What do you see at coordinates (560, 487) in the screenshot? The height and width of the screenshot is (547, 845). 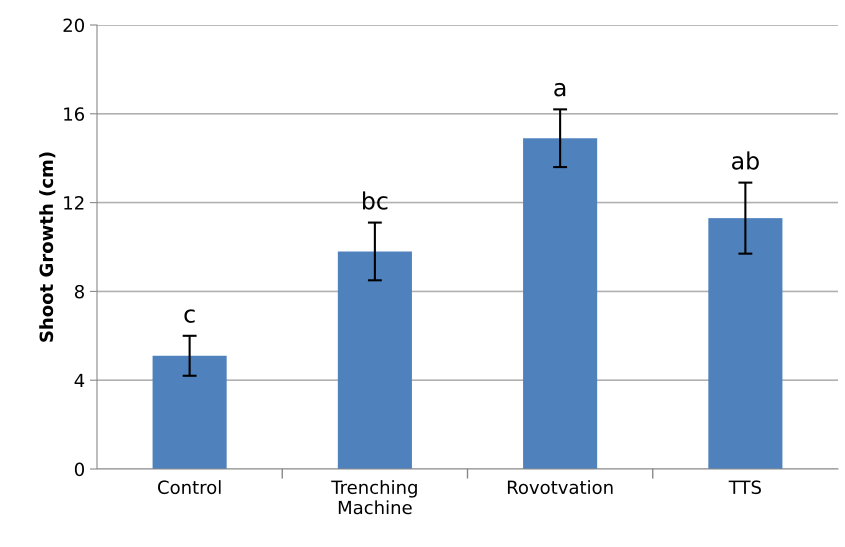 I see `x-tick-label: Rovotvation` at bounding box center [560, 487].